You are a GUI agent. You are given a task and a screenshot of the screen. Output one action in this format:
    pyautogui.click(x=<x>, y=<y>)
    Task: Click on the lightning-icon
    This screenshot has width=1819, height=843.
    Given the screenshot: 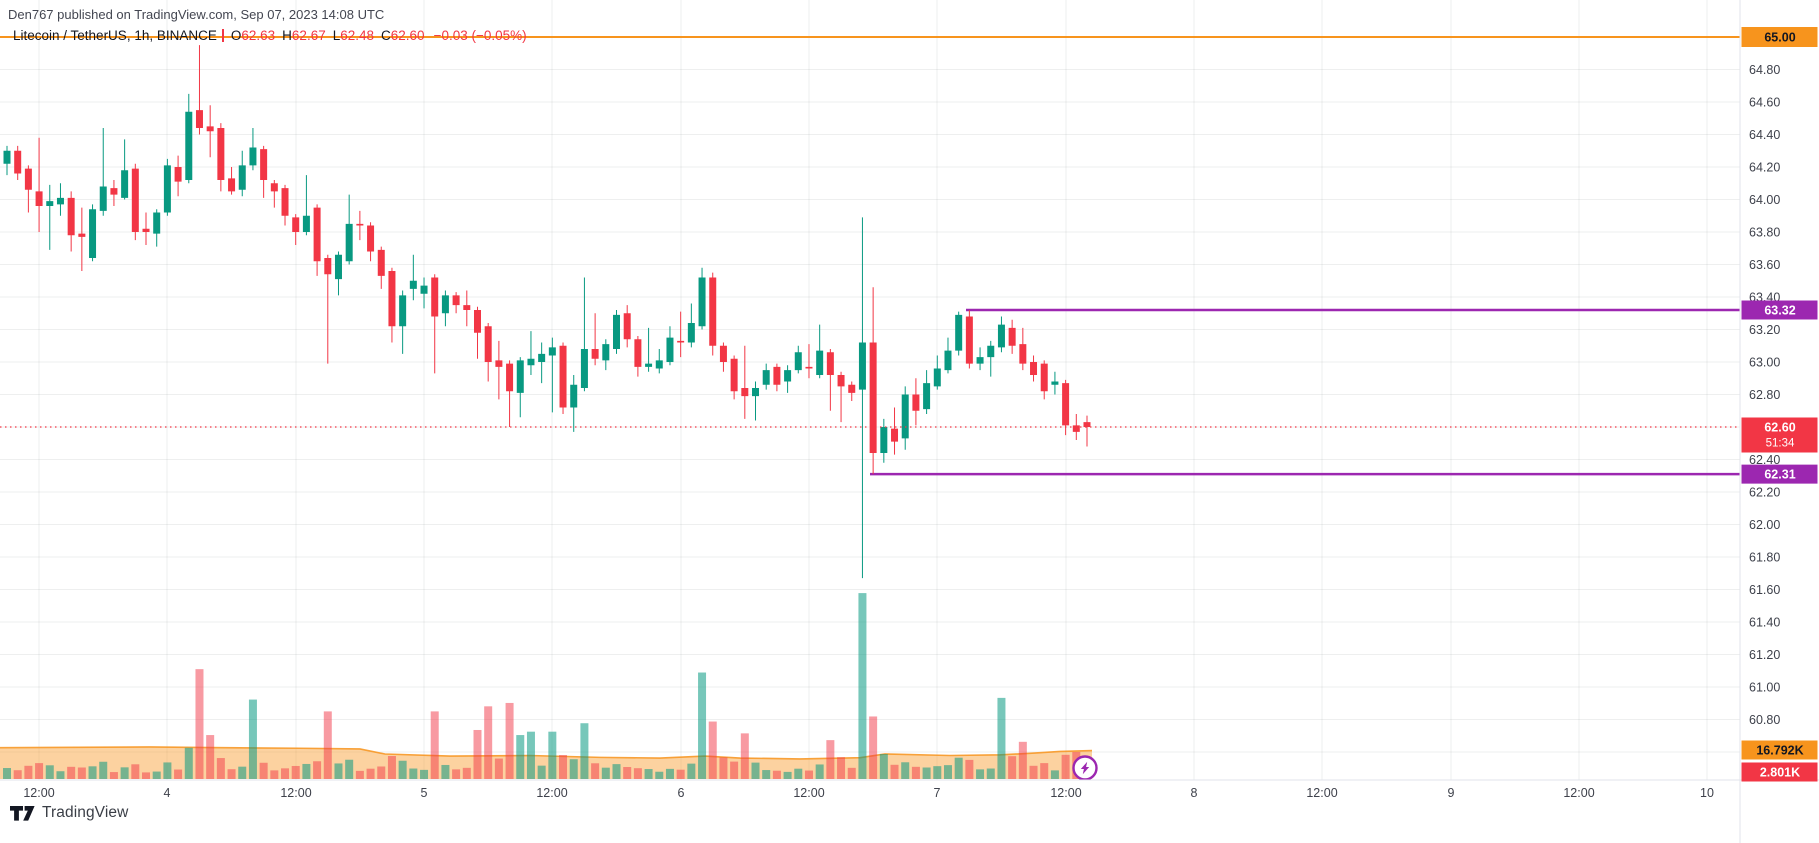 What is the action you would take?
    pyautogui.click(x=1085, y=768)
    